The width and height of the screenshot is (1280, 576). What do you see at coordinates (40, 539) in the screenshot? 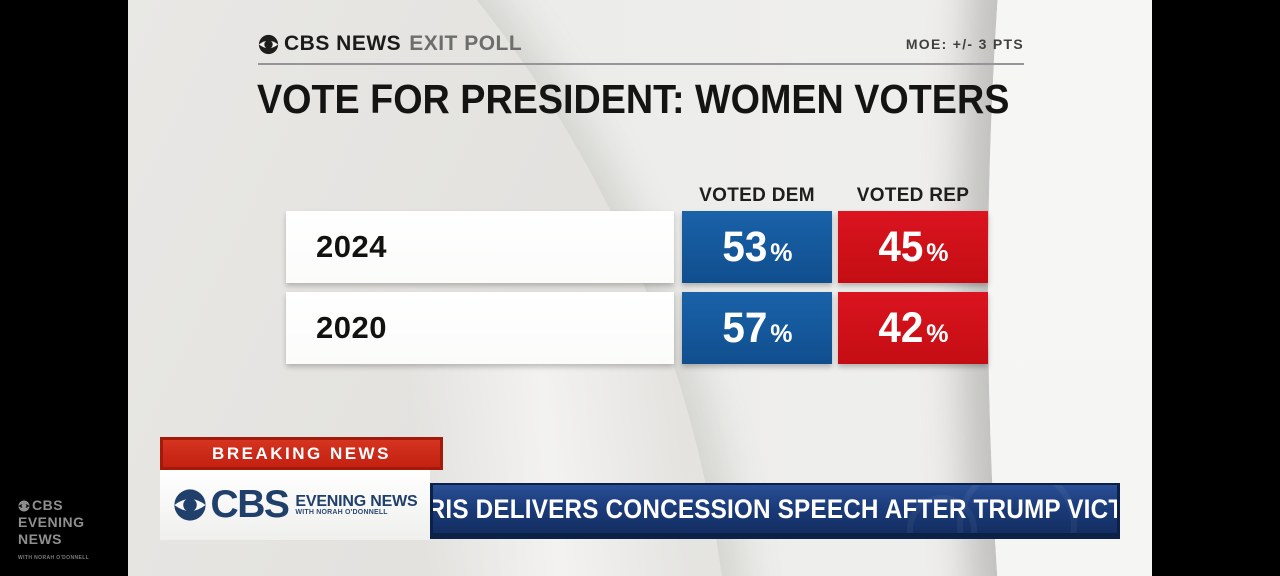
I see `watermark-line2: NEWS` at bounding box center [40, 539].